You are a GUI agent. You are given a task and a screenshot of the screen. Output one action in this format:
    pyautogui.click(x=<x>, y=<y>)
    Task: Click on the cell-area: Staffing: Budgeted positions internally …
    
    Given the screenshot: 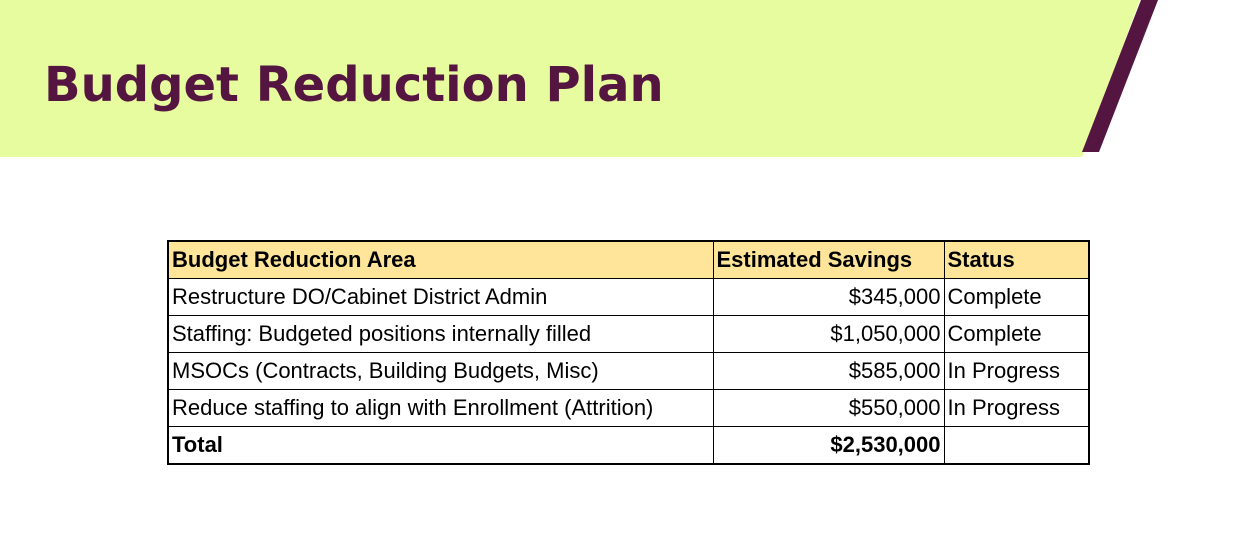 What is the action you would take?
    pyautogui.click(x=440, y=334)
    